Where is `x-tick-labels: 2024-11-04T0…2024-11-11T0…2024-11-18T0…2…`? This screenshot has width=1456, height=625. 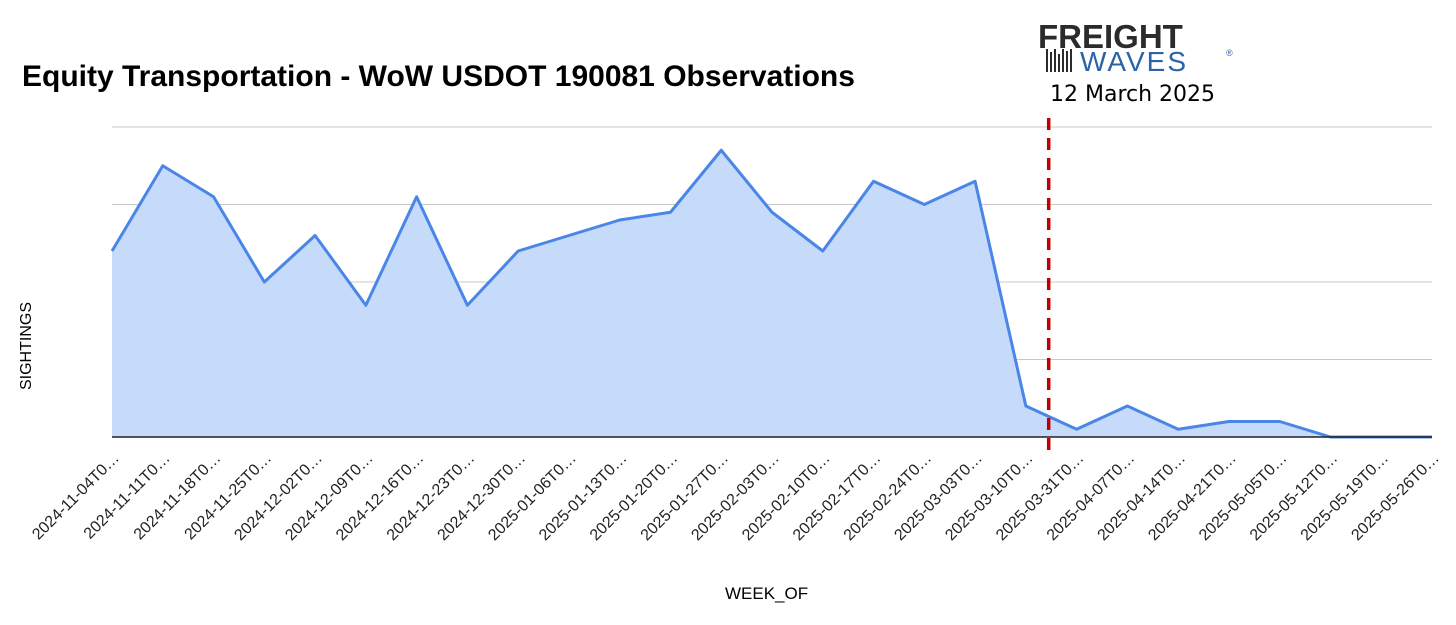 x-tick-labels: 2024-11-04T0…2024-11-11T0…2024-11-18T0…2… is located at coordinates (736, 497).